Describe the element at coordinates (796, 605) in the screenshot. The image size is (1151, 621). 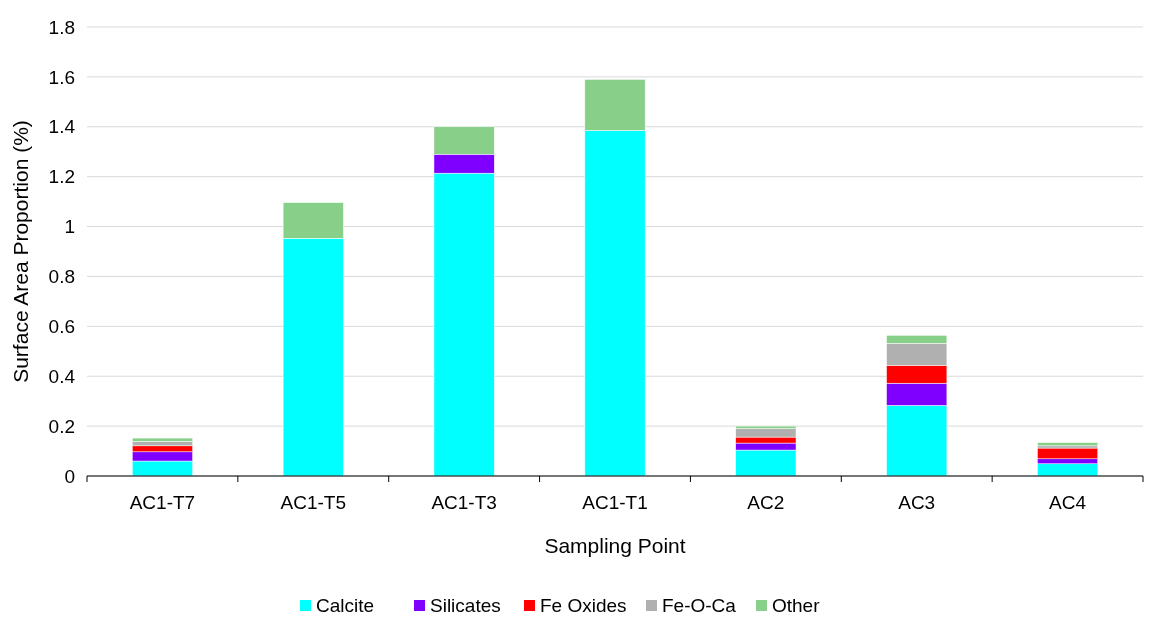
I see `legend-label: Other` at that location.